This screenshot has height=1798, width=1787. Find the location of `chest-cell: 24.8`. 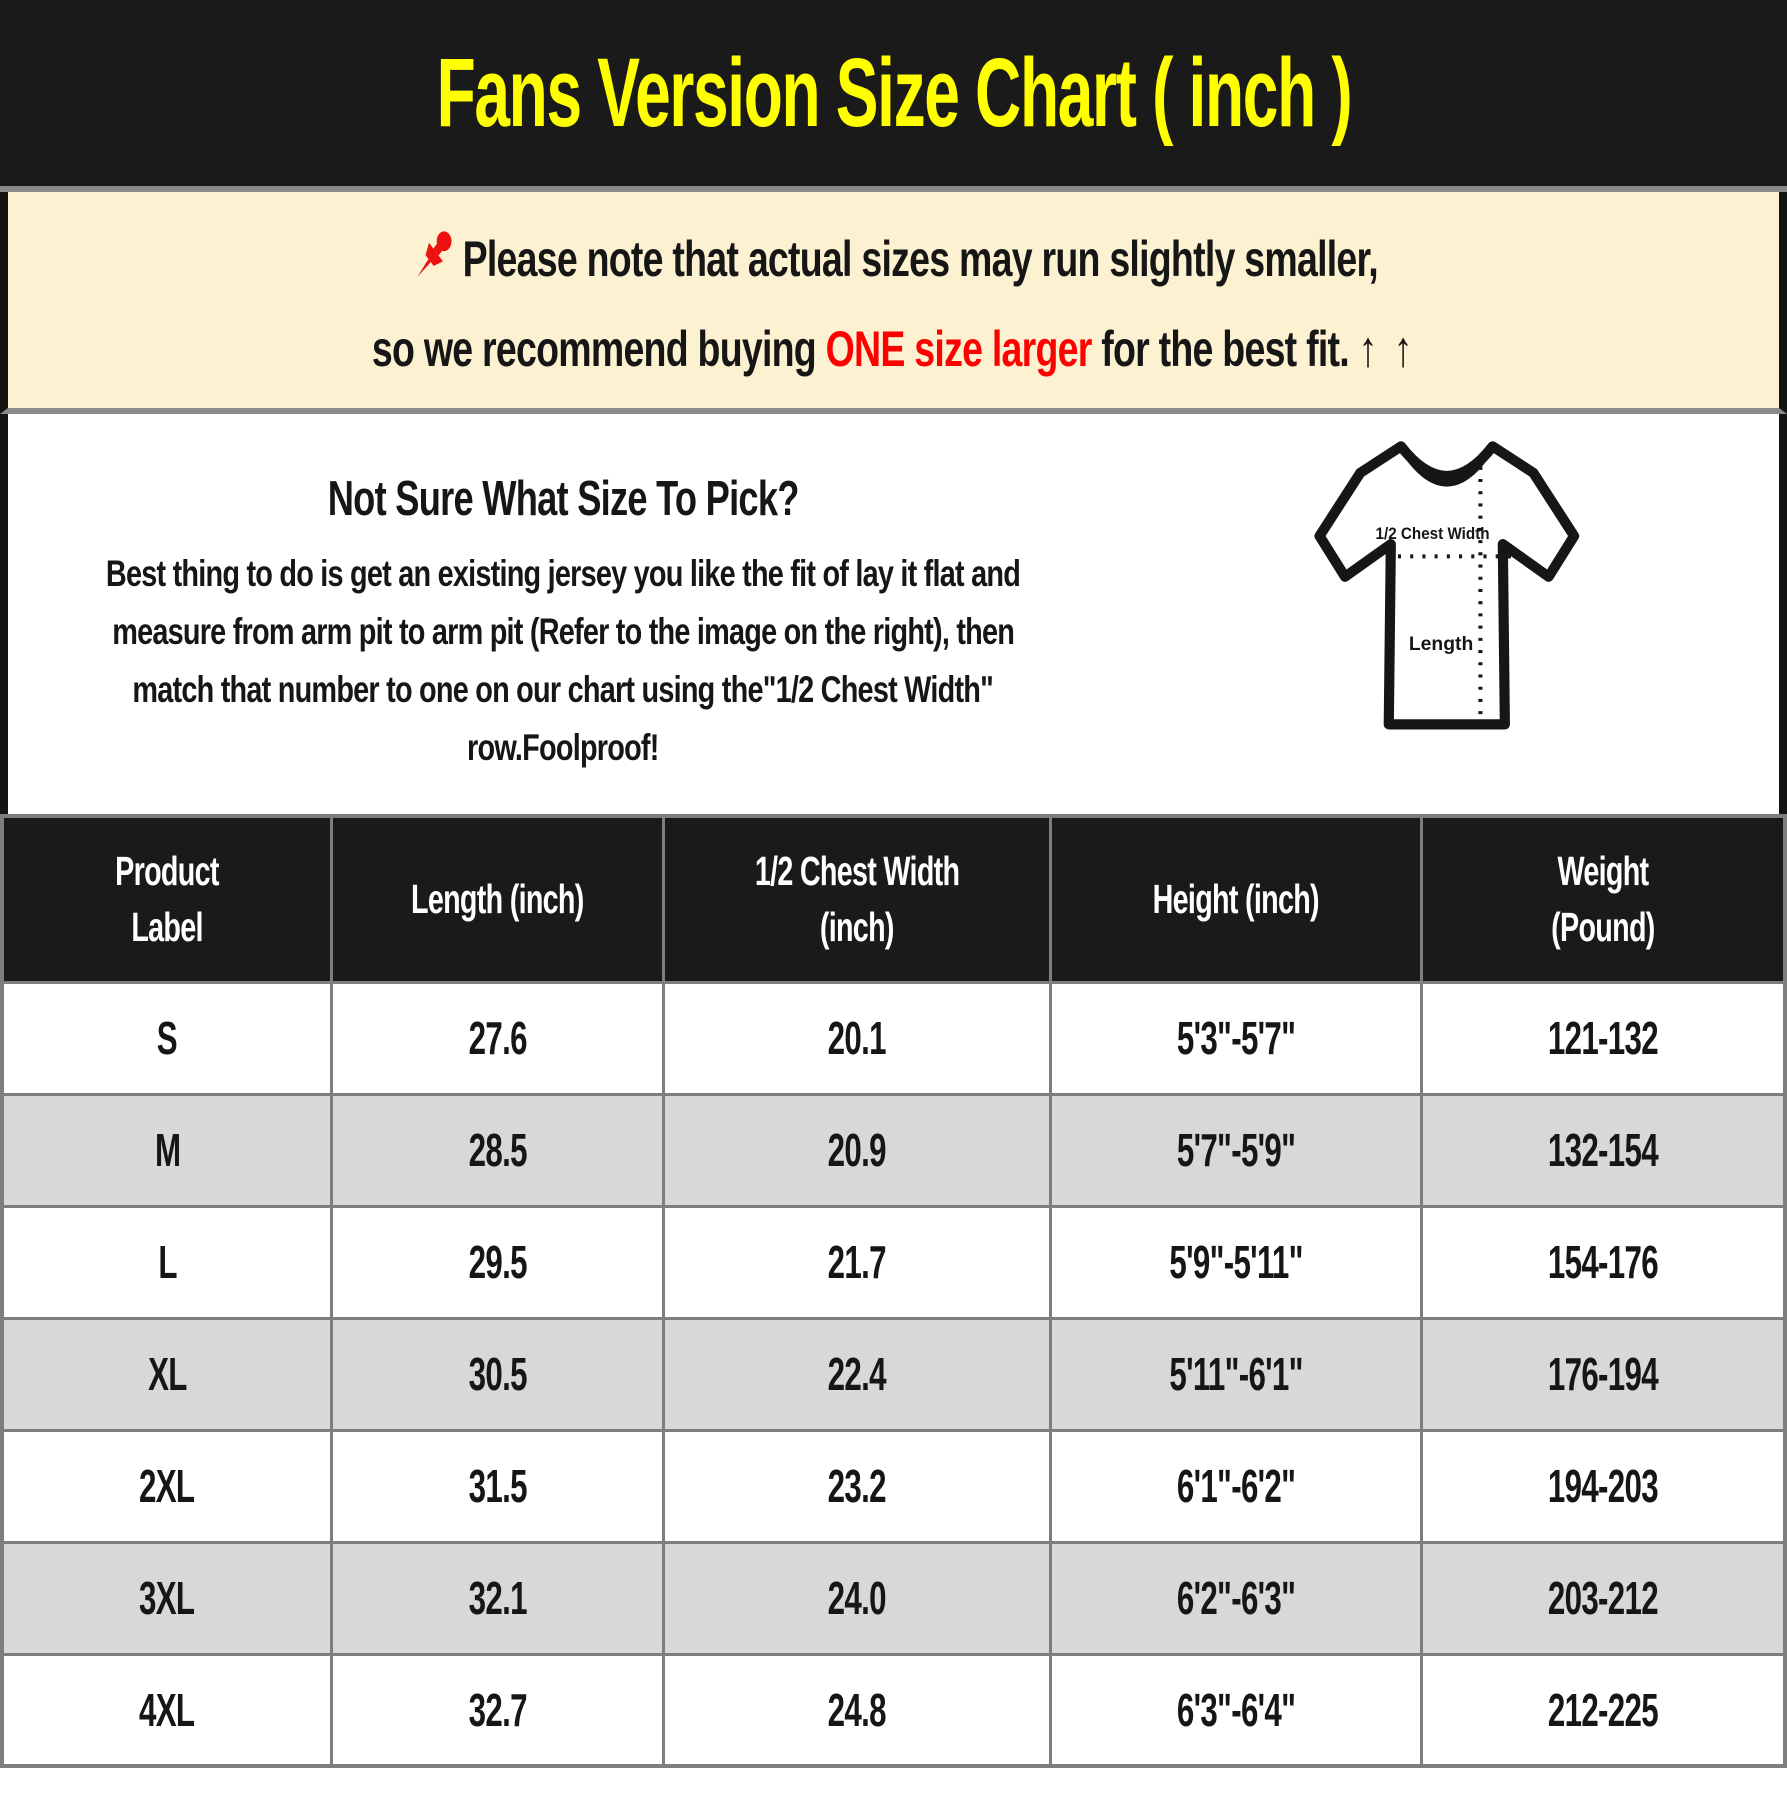

chest-cell: 24.8 is located at coordinates (856, 1710).